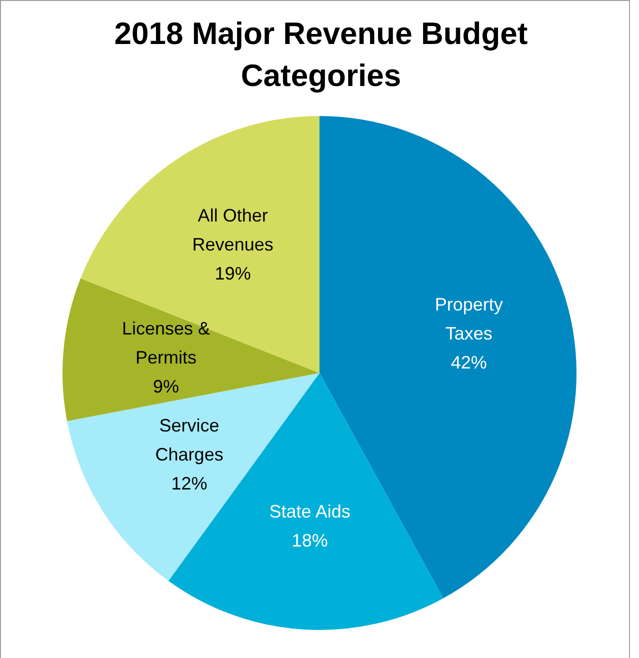 The height and width of the screenshot is (658, 639). Describe the element at coordinates (468, 362) in the screenshot. I see `data-label: 42%` at that location.